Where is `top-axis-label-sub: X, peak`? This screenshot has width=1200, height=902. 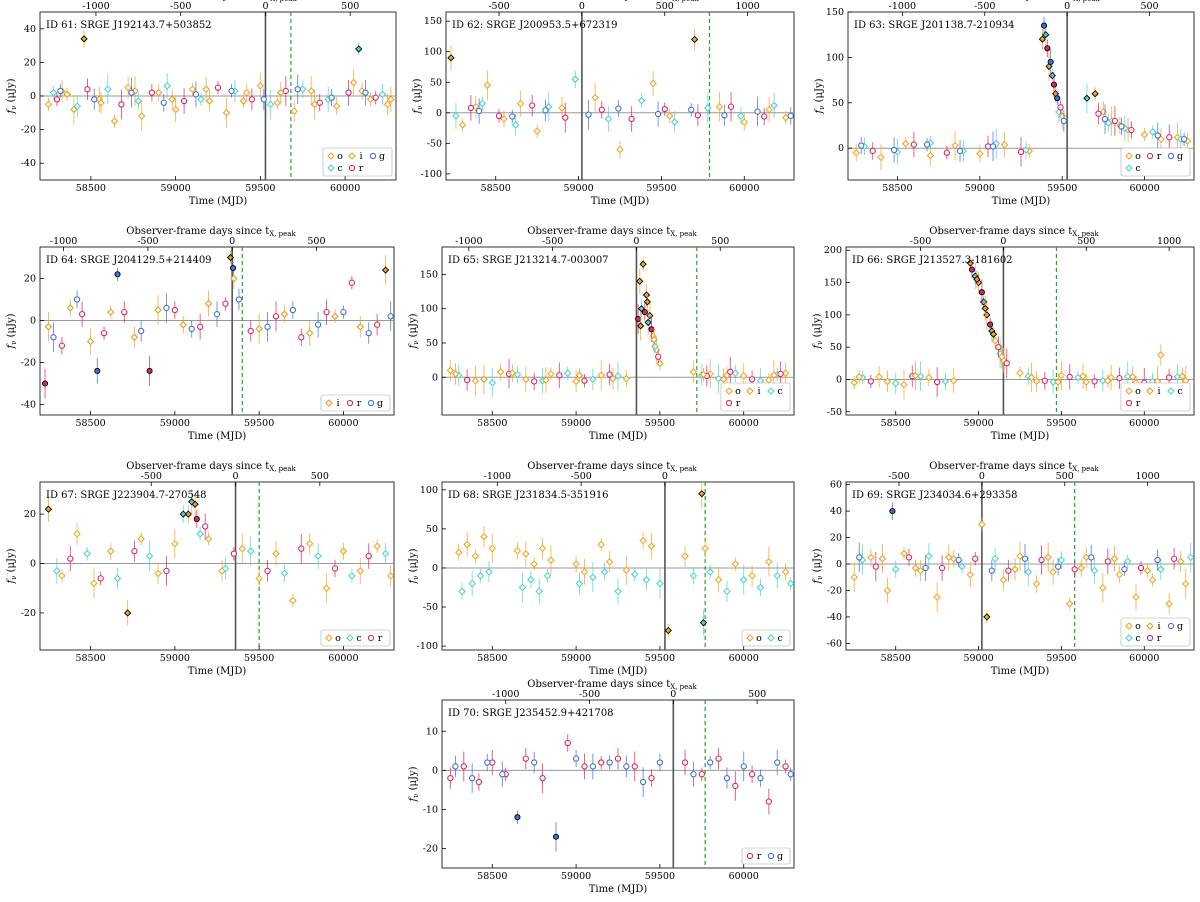 top-axis-label-sub: X, peak is located at coordinates (683, 469).